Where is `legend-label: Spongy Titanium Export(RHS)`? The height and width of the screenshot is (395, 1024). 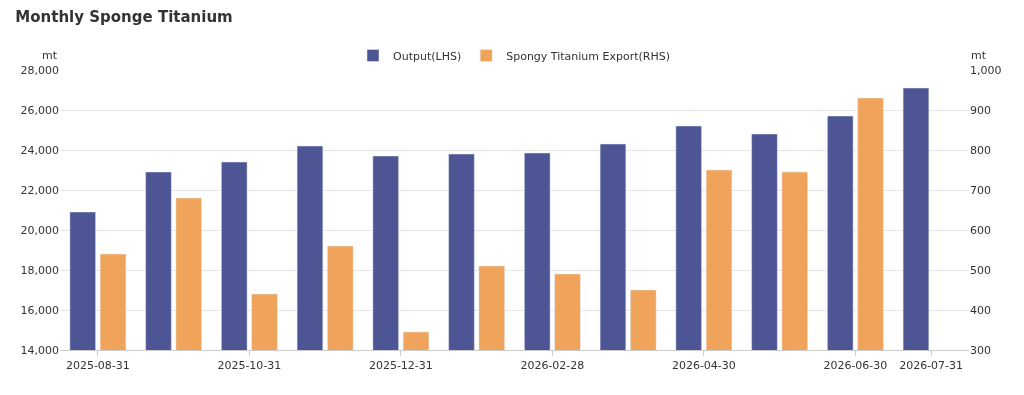
legend-label: Spongy Titanium Export(RHS) is located at coordinates (588, 56).